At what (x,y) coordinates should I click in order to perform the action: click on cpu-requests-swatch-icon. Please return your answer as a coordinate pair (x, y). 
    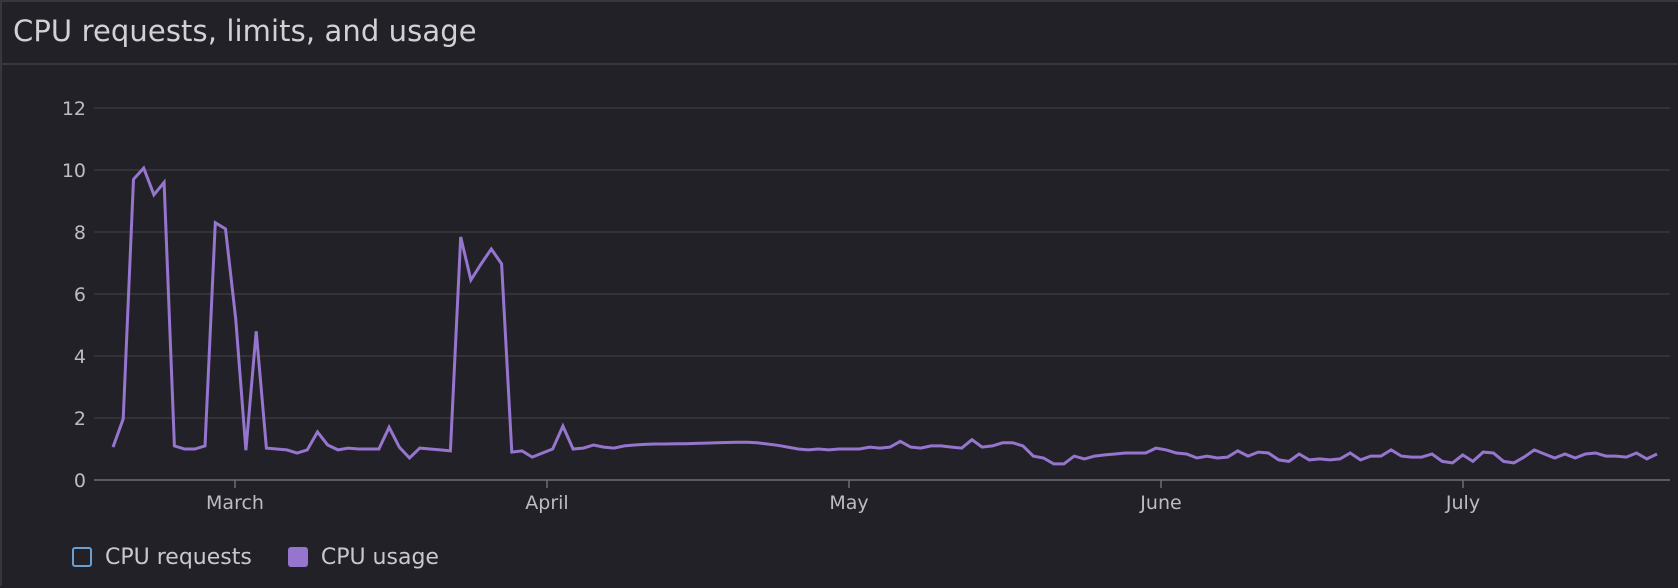
    Looking at the image, I should click on (82, 557).